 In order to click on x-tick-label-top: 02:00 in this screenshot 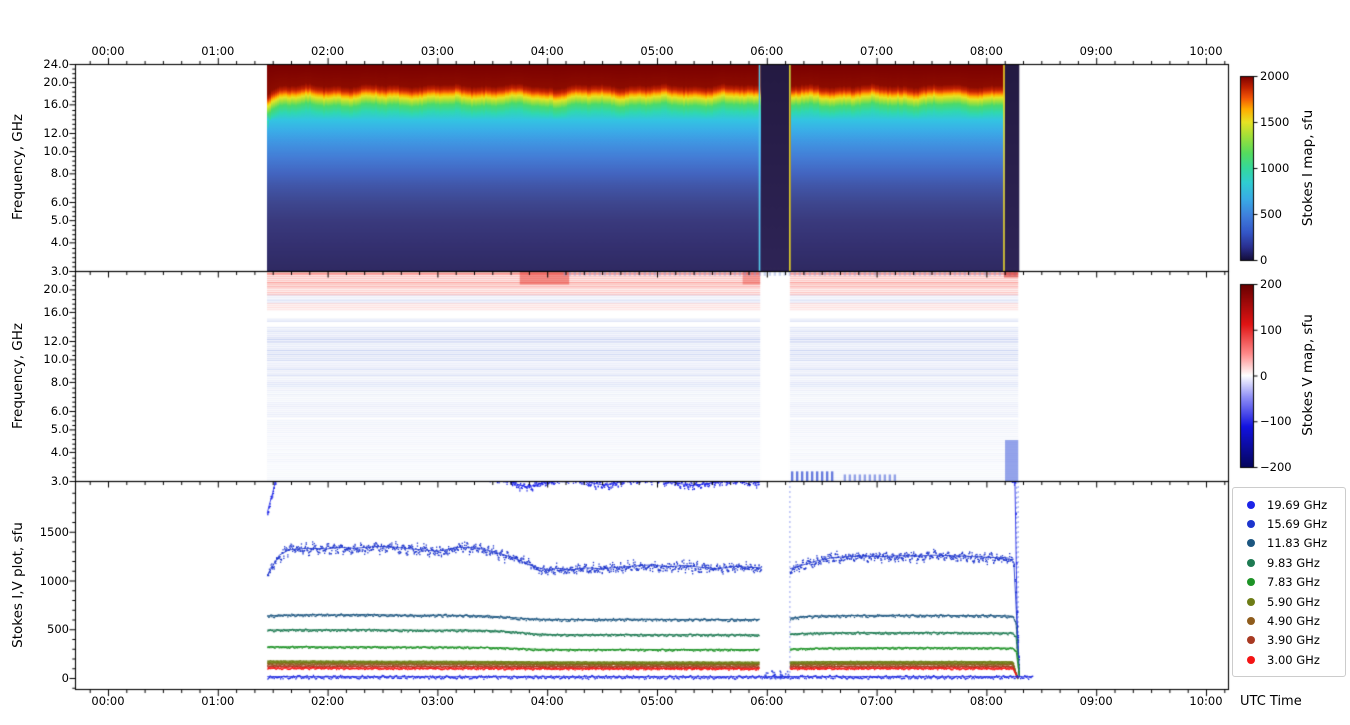, I will do `click(328, 51)`.